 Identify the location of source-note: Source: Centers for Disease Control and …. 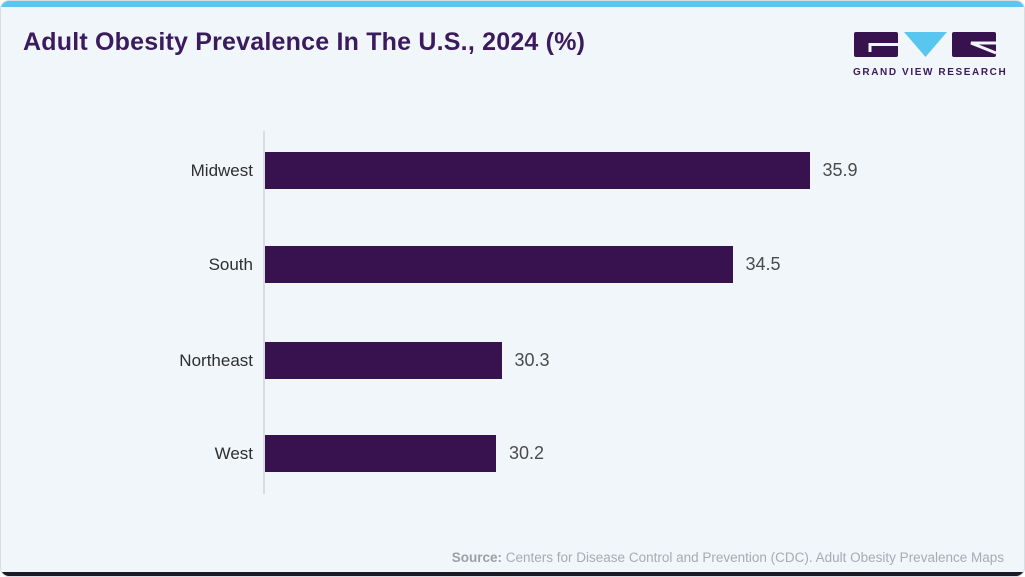
(728, 557).